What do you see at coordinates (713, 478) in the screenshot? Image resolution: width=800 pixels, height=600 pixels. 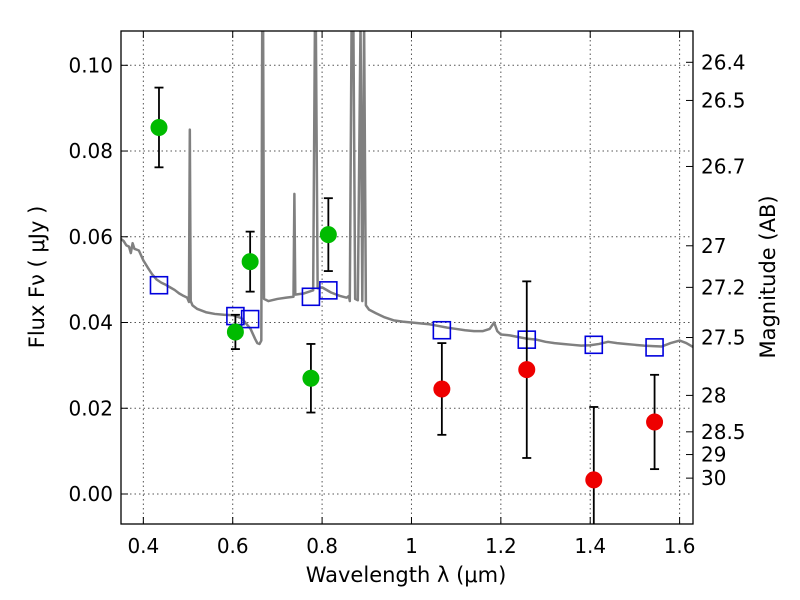 I see `right-tick-label: 30` at bounding box center [713, 478].